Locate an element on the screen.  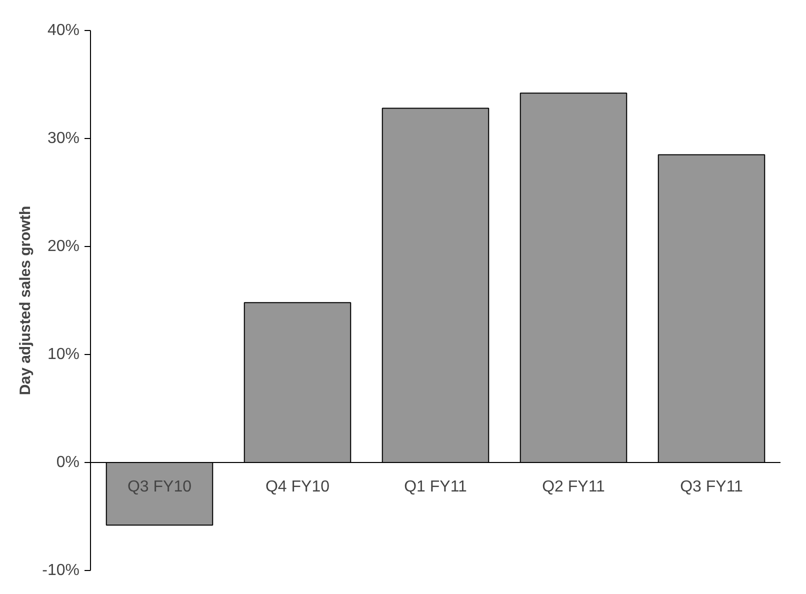
y-tick-label: 30% is located at coordinates (63, 138).